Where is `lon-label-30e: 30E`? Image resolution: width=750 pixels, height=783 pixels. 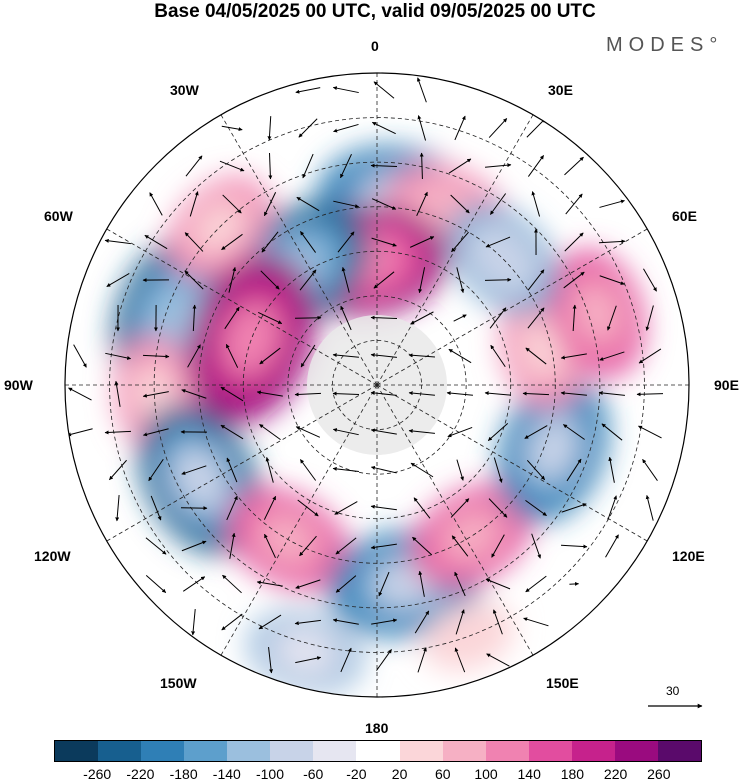 lon-label-30e: 30E is located at coordinates (560, 90).